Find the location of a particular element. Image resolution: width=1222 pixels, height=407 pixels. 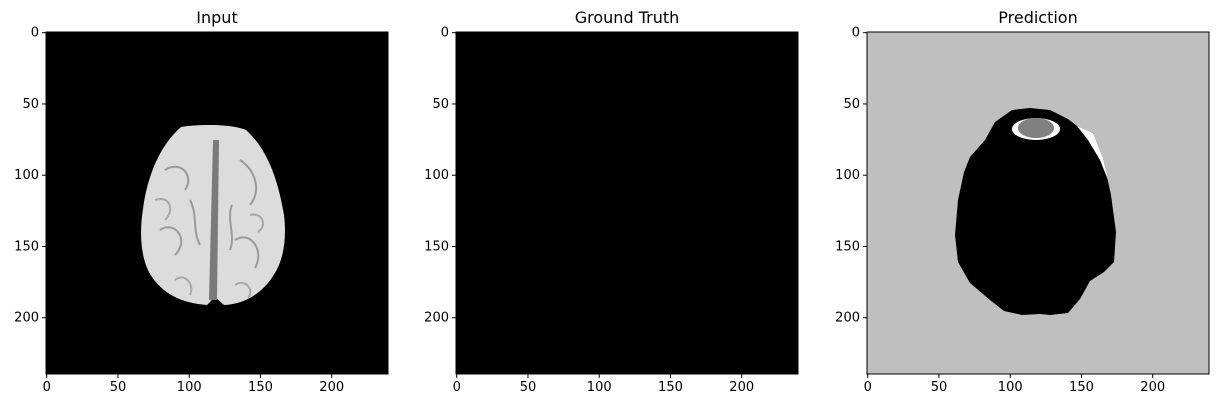

prediction-mask-region is located at coordinates (1035, 211).